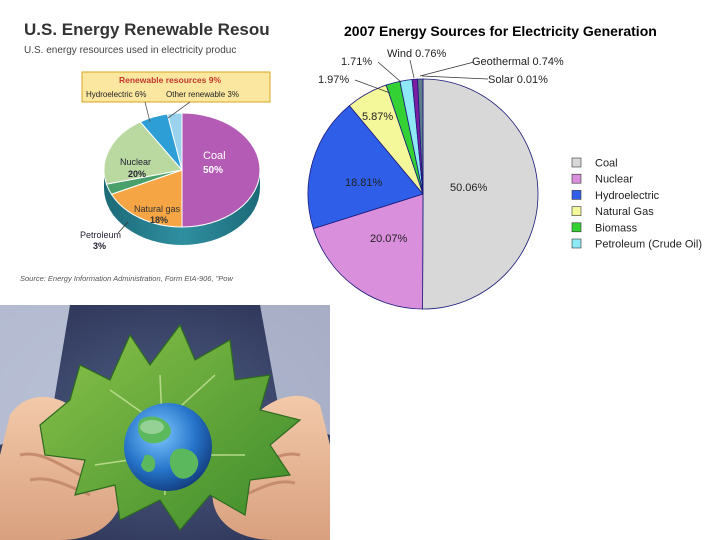 This screenshot has width=720, height=540. What do you see at coordinates (469, 188) in the screenshot?
I see `slice-label-coal: 50.06%` at bounding box center [469, 188].